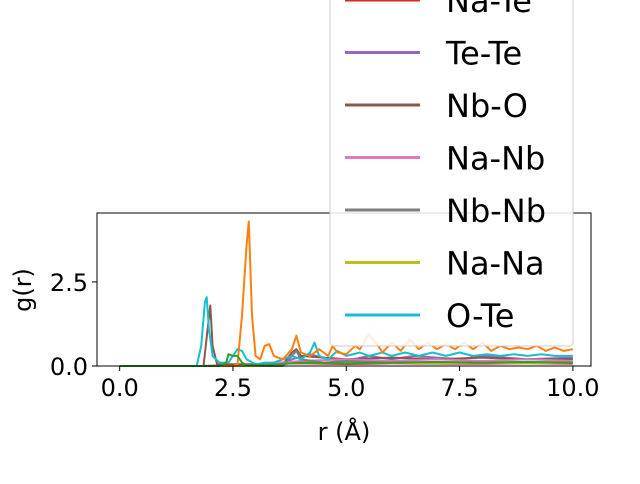 The image size is (640, 484). I want to click on y-tick-label: 0.0, so click(69, 367).